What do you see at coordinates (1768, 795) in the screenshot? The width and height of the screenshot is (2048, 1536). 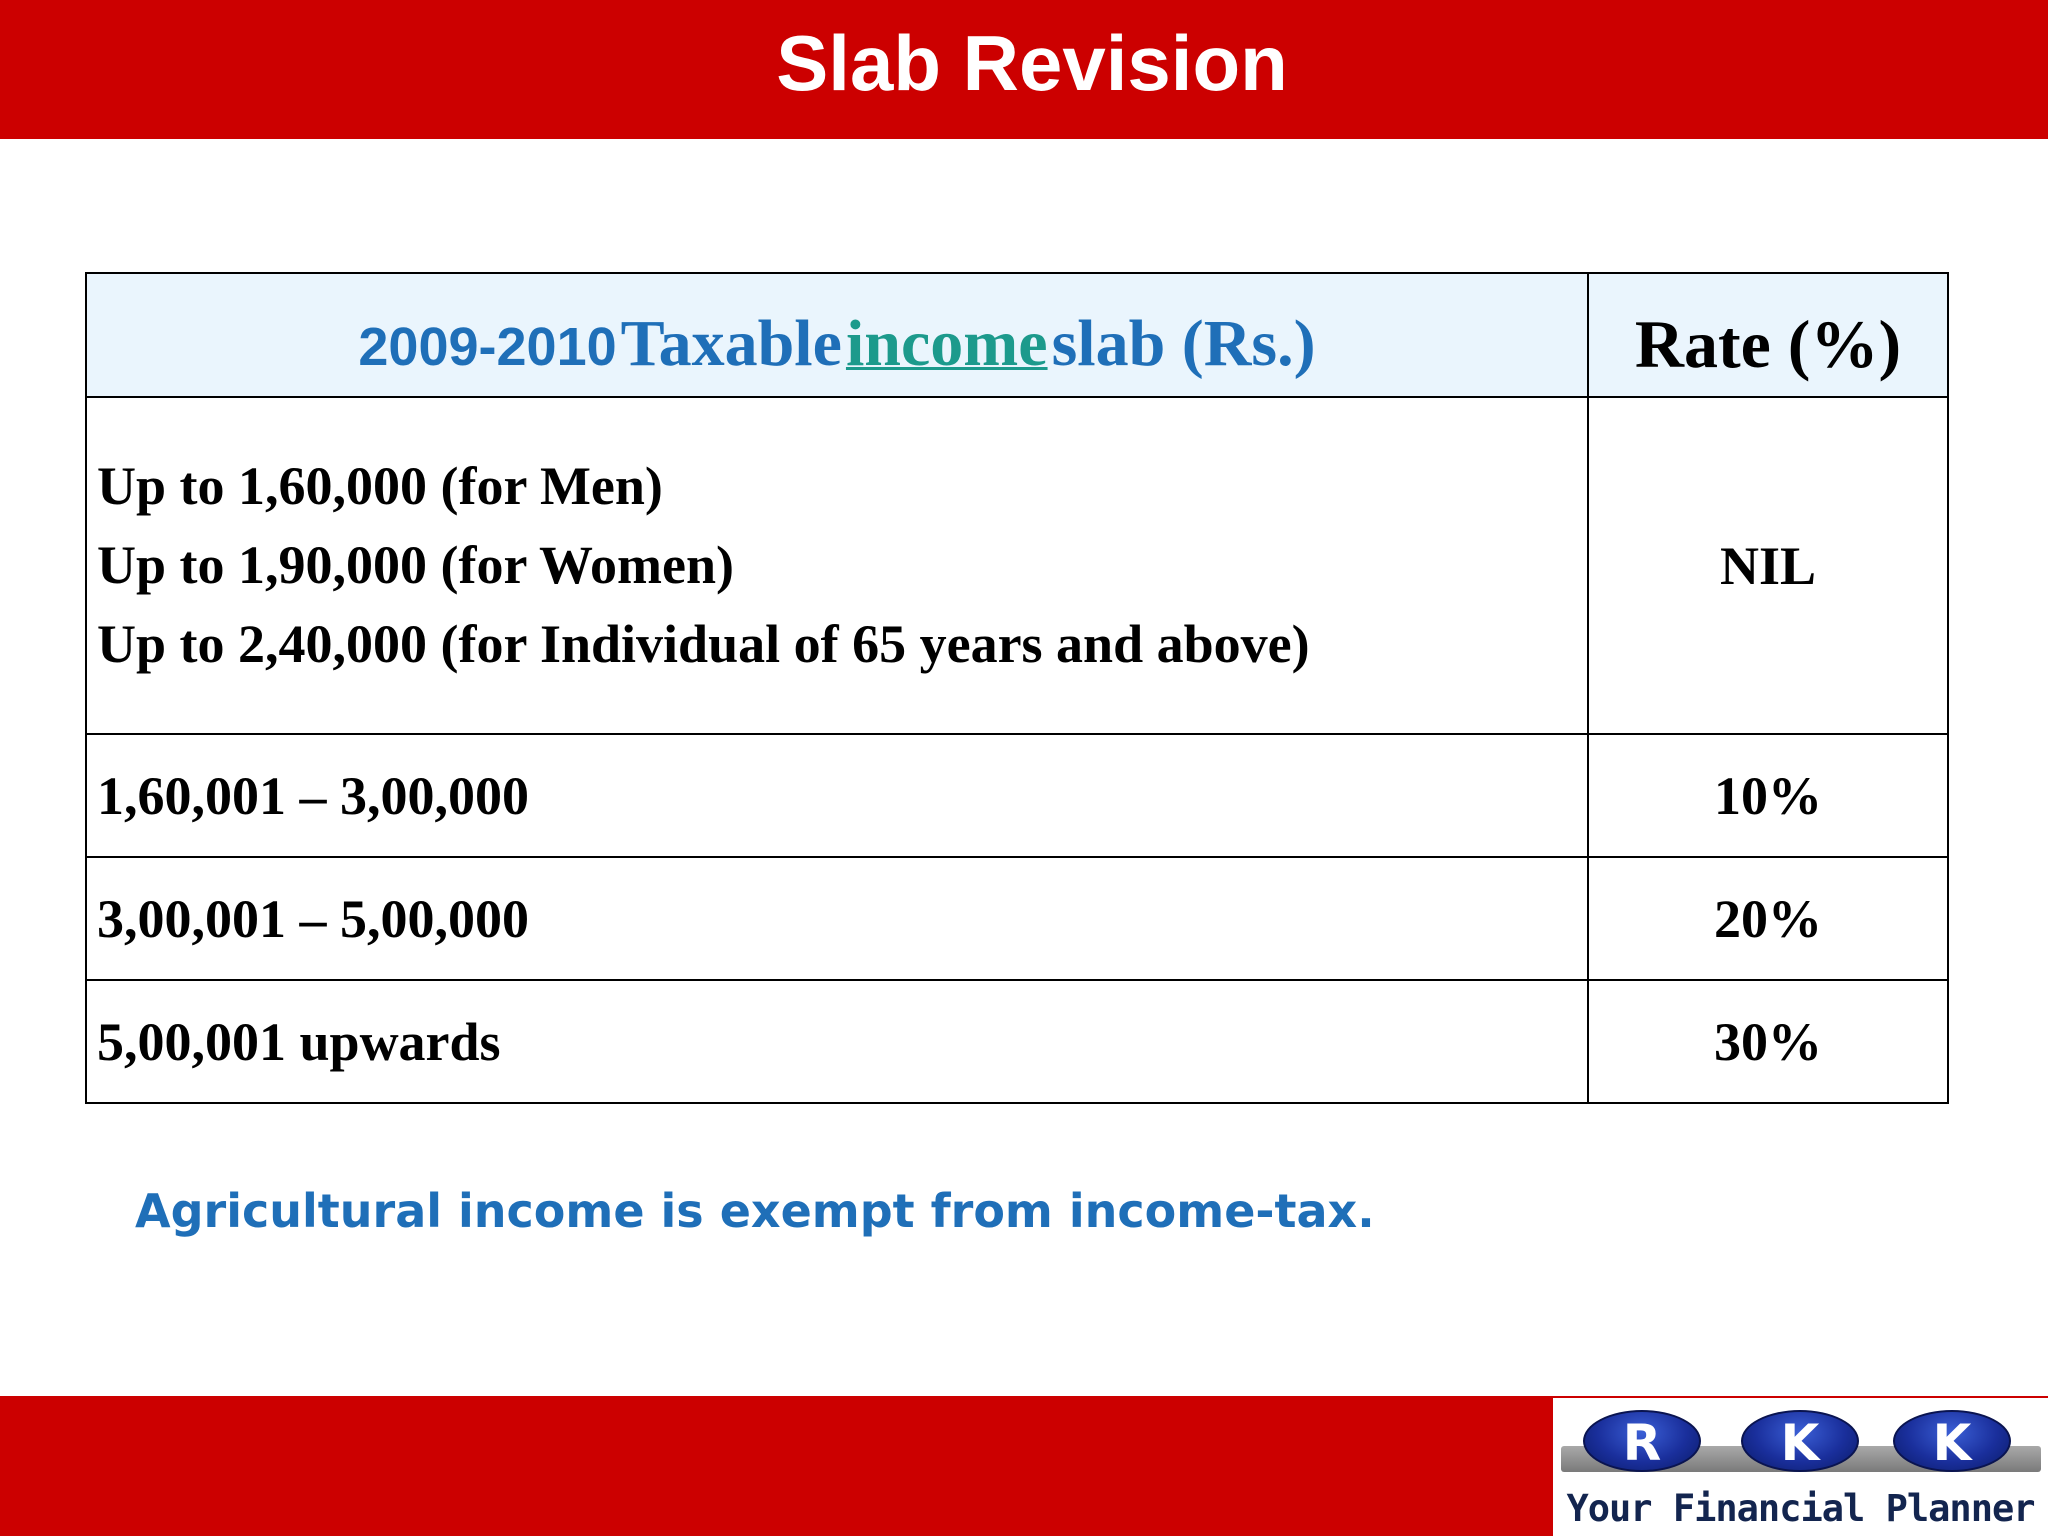 I see `rate-cell: 10%` at bounding box center [1768, 795].